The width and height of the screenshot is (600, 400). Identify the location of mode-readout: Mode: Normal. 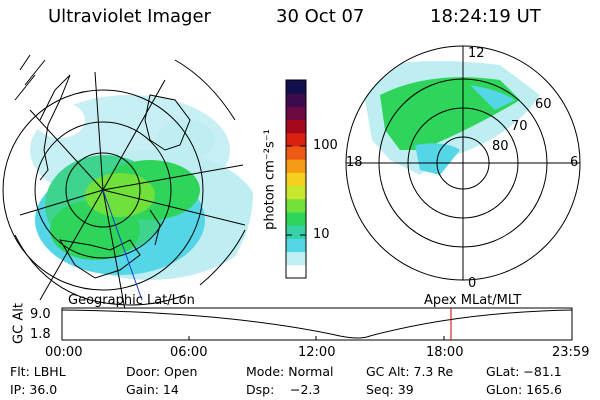
(290, 371).